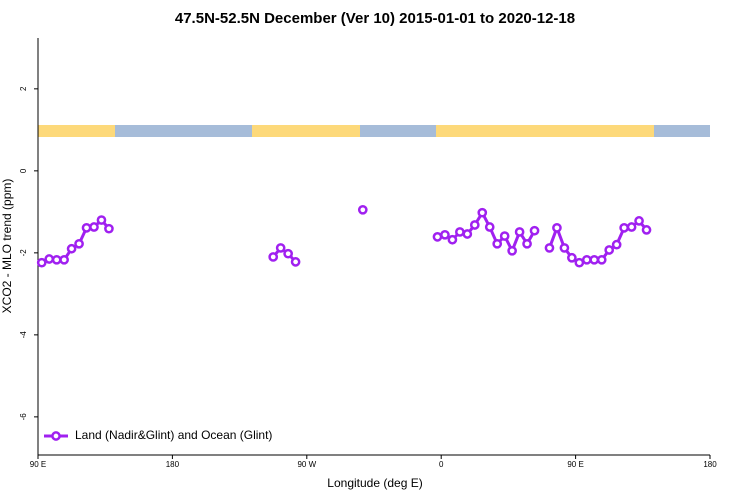 This screenshot has width=750, height=500. Describe the element at coordinates (23, 335) in the screenshot. I see `y-tick-label: -4` at that location.